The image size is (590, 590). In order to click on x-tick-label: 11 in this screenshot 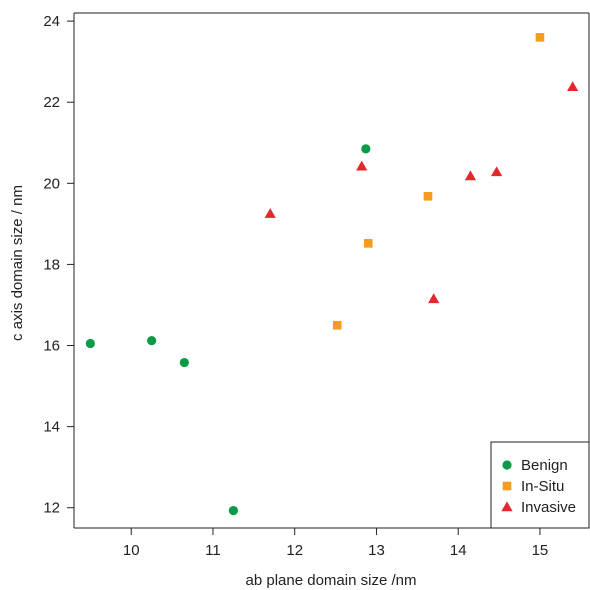, I will do `click(213, 550)`.